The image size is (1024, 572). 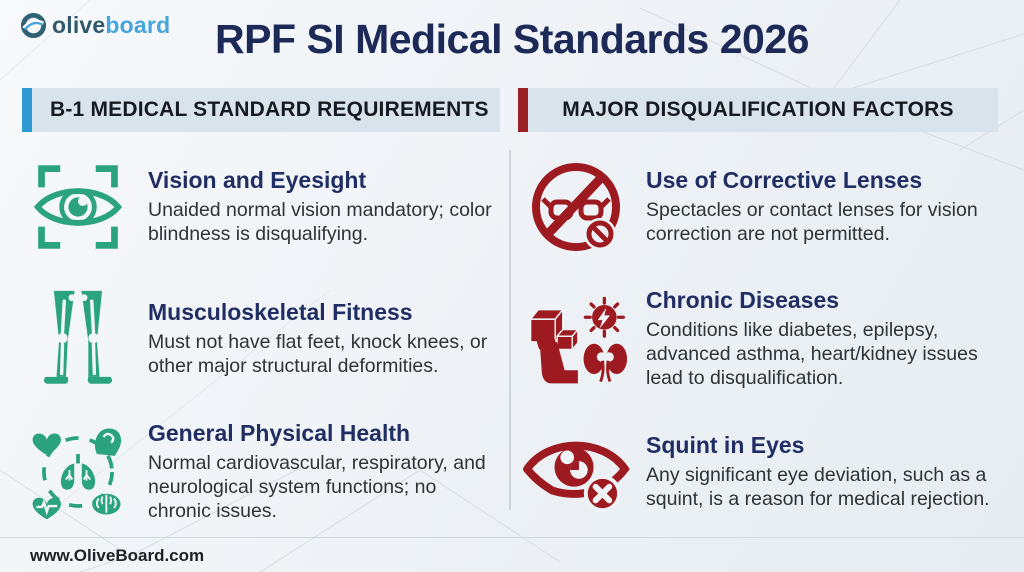 What do you see at coordinates (138, 25) in the screenshot?
I see `logo-text-board: board` at bounding box center [138, 25].